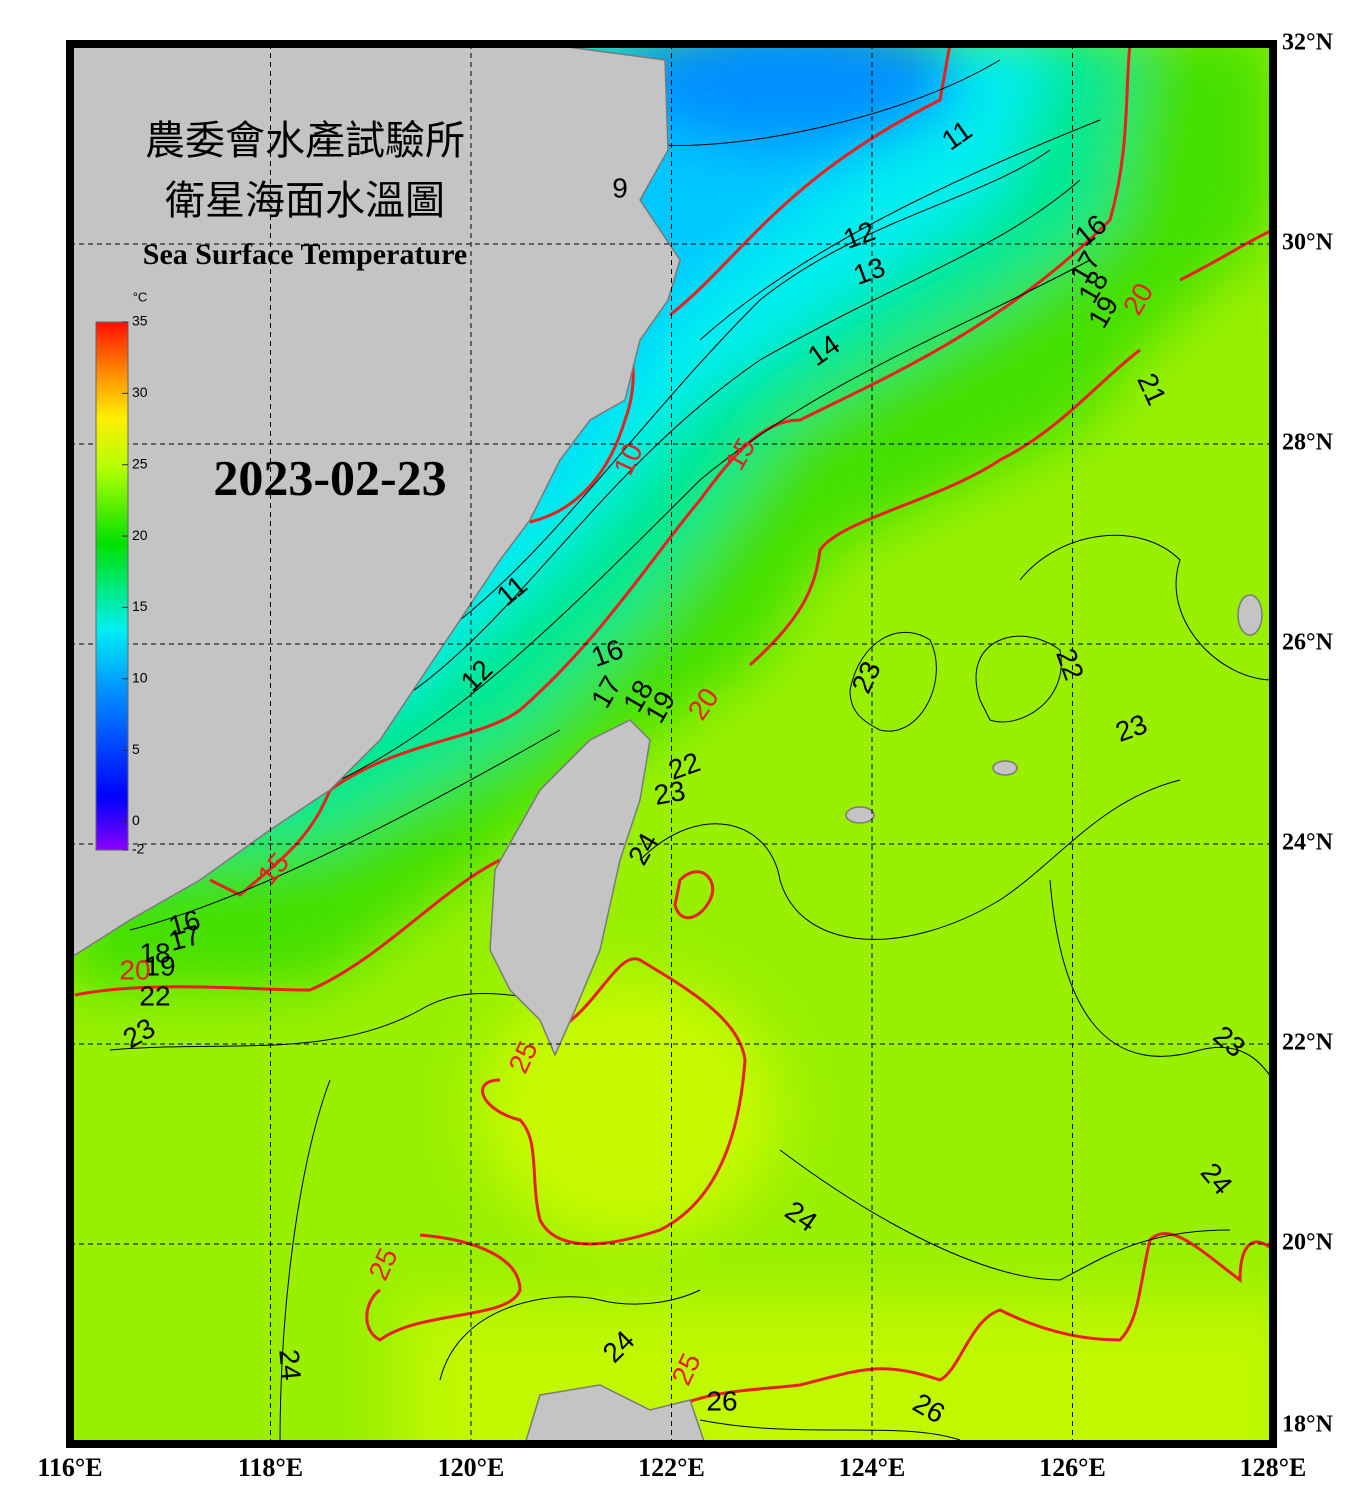 This screenshot has width=1350, height=1500. I want to click on contour-label: 24, so click(290, 1365).